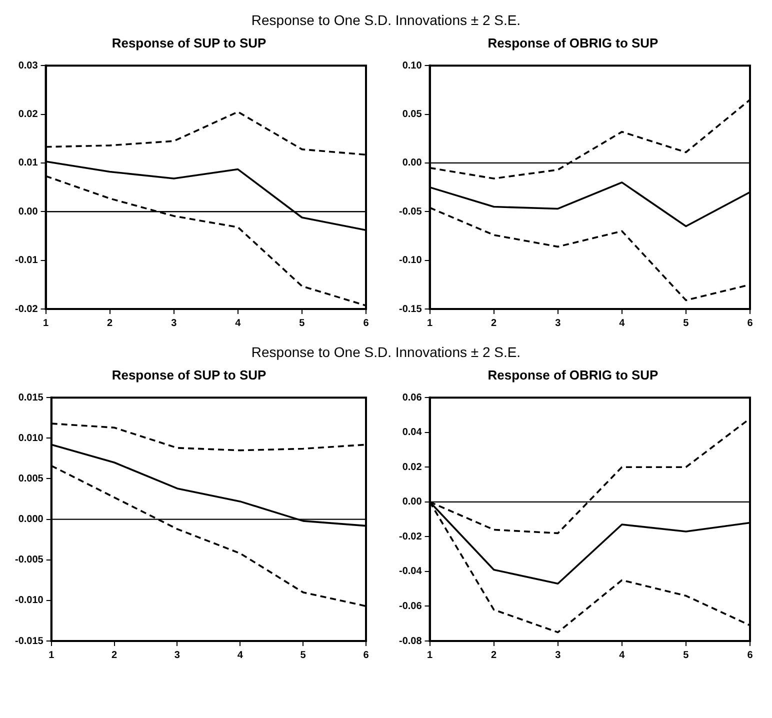 Image resolution: width=772 pixels, height=718 pixels. Describe the element at coordinates (412, 66) in the screenshot. I see `y-tick-label: 0.10` at that location.